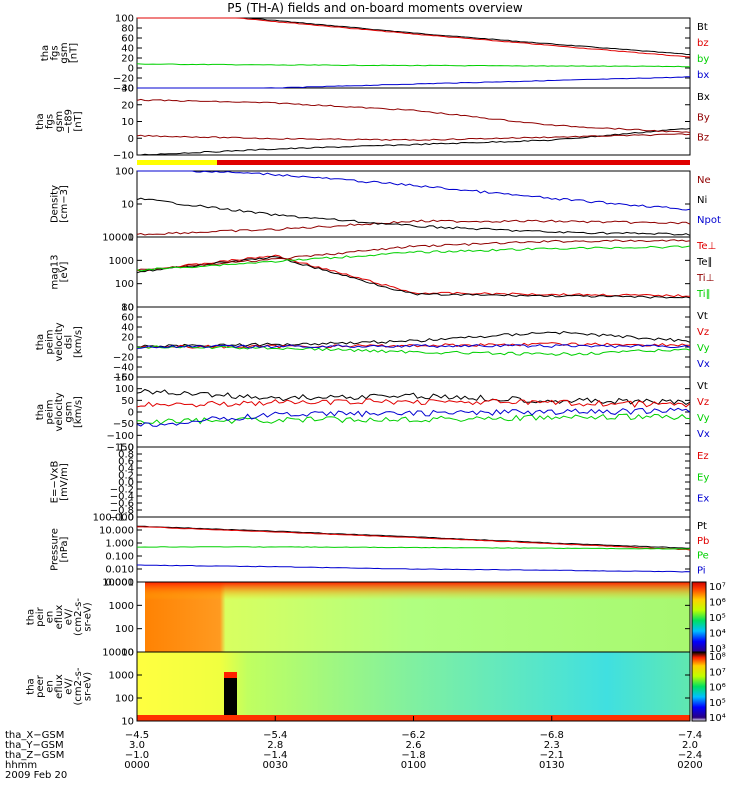  Describe the element at coordinates (64, 482) in the screenshot. I see `y-axis-label: [mV/m]` at that location.